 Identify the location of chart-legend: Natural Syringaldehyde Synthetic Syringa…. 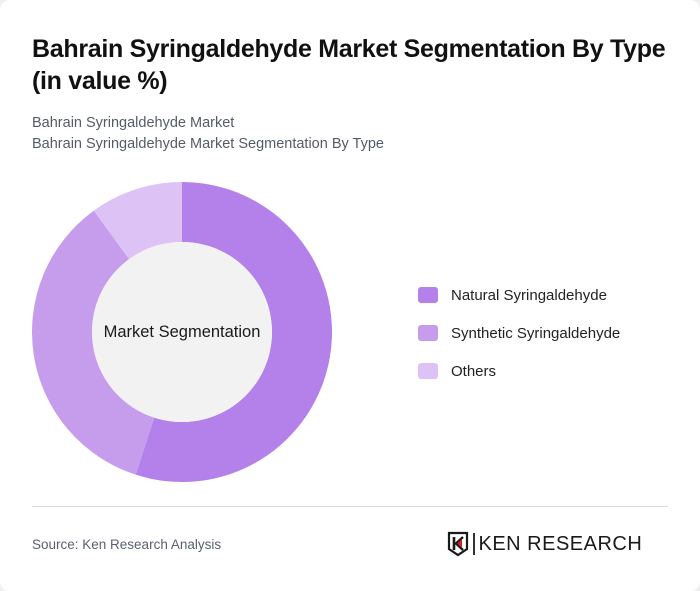
(519, 339).